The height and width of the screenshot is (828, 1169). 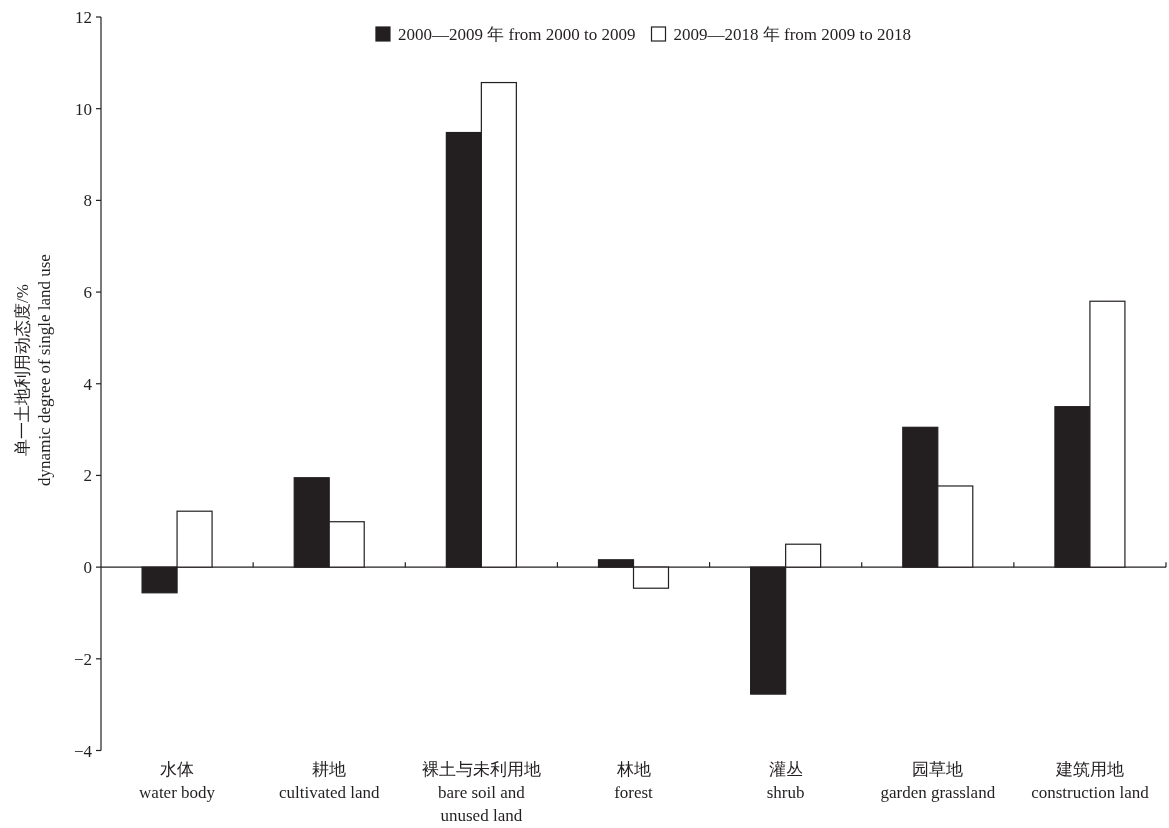 I want to click on y-tick-label: 10, so click(x=83, y=109).